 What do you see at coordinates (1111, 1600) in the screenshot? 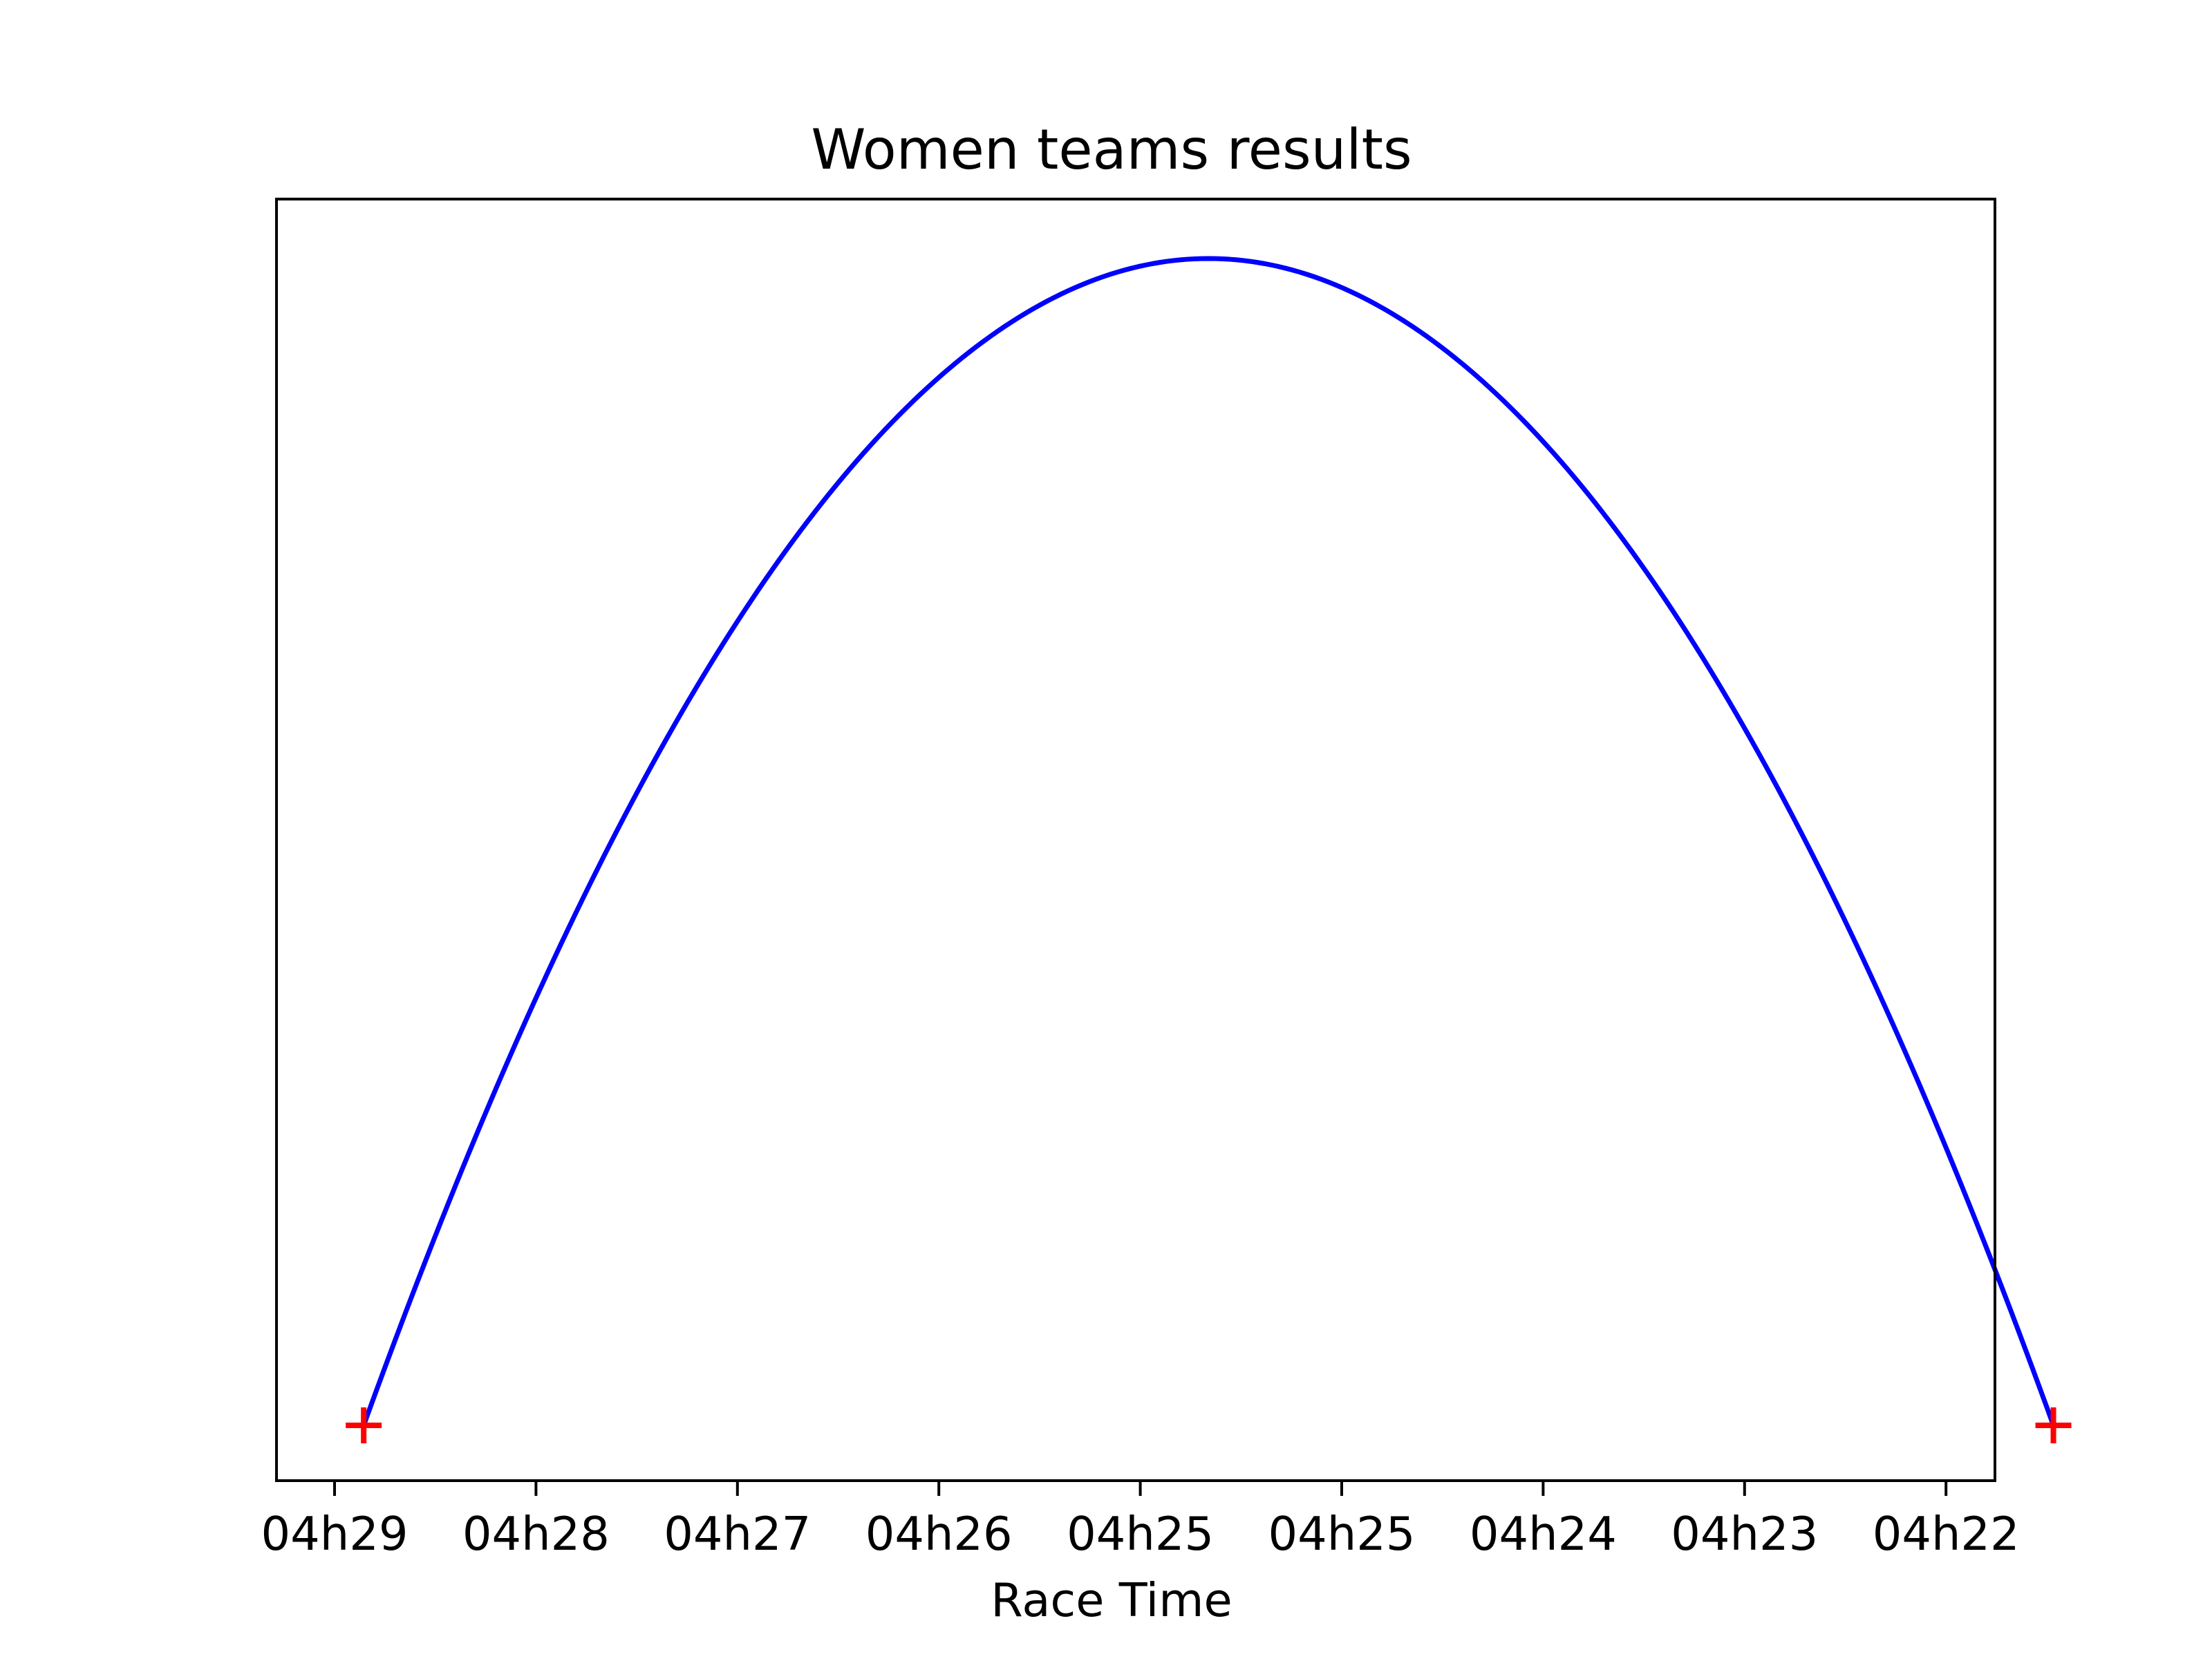
I see `x-axis-label: Race Time` at bounding box center [1111, 1600].